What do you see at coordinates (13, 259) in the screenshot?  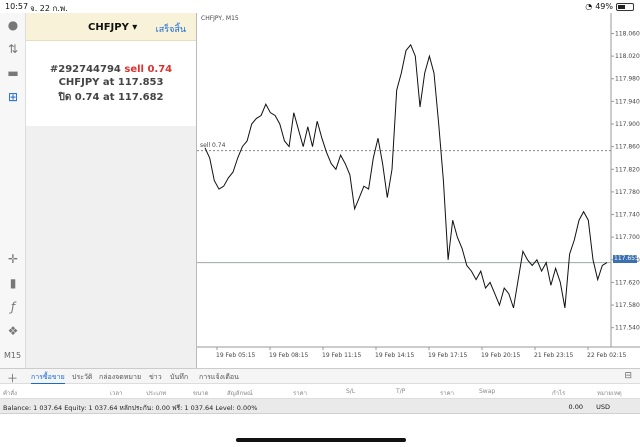 I see `crosshair-icon: ✛` at bounding box center [13, 259].